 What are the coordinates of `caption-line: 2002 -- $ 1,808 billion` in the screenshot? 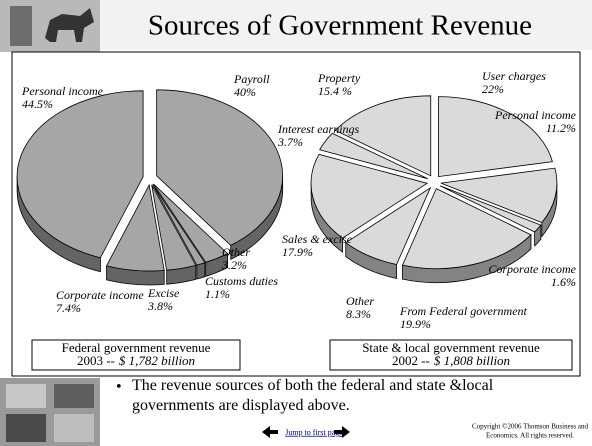 It's located at (451, 360).